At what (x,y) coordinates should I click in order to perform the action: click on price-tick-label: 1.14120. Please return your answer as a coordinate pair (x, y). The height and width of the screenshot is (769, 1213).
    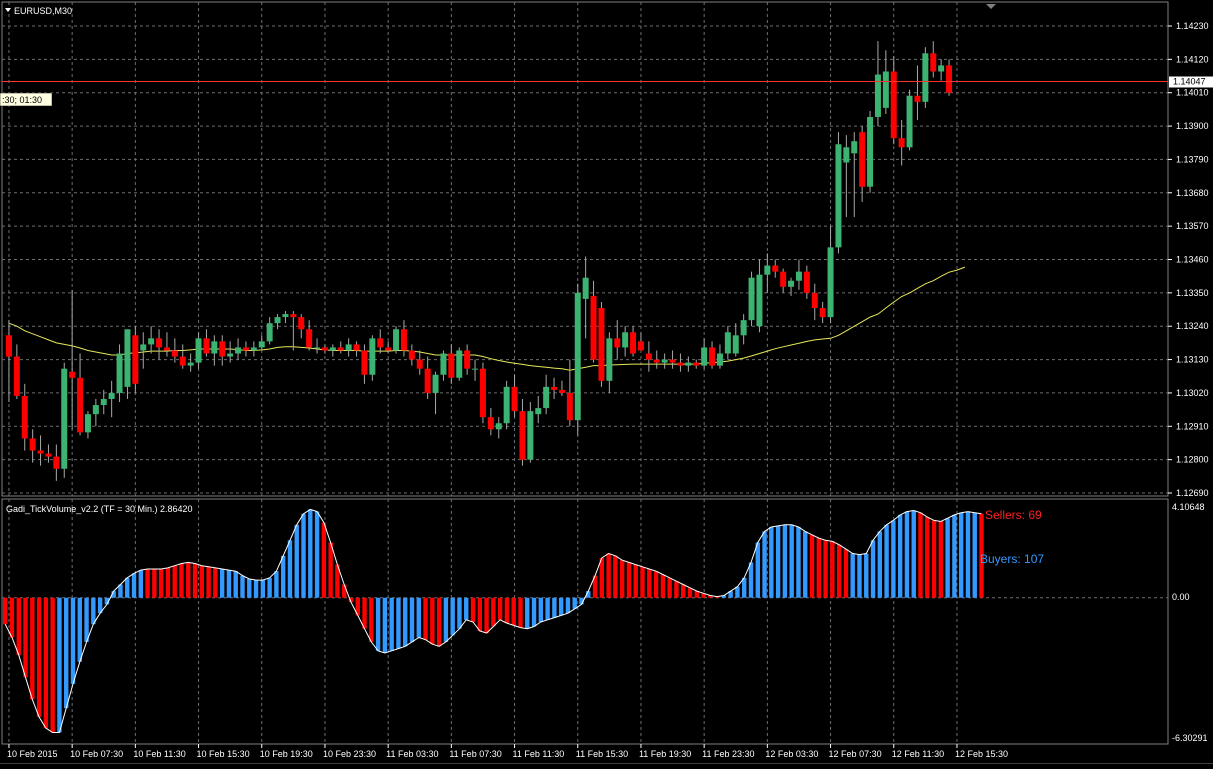
    Looking at the image, I should click on (1192, 59).